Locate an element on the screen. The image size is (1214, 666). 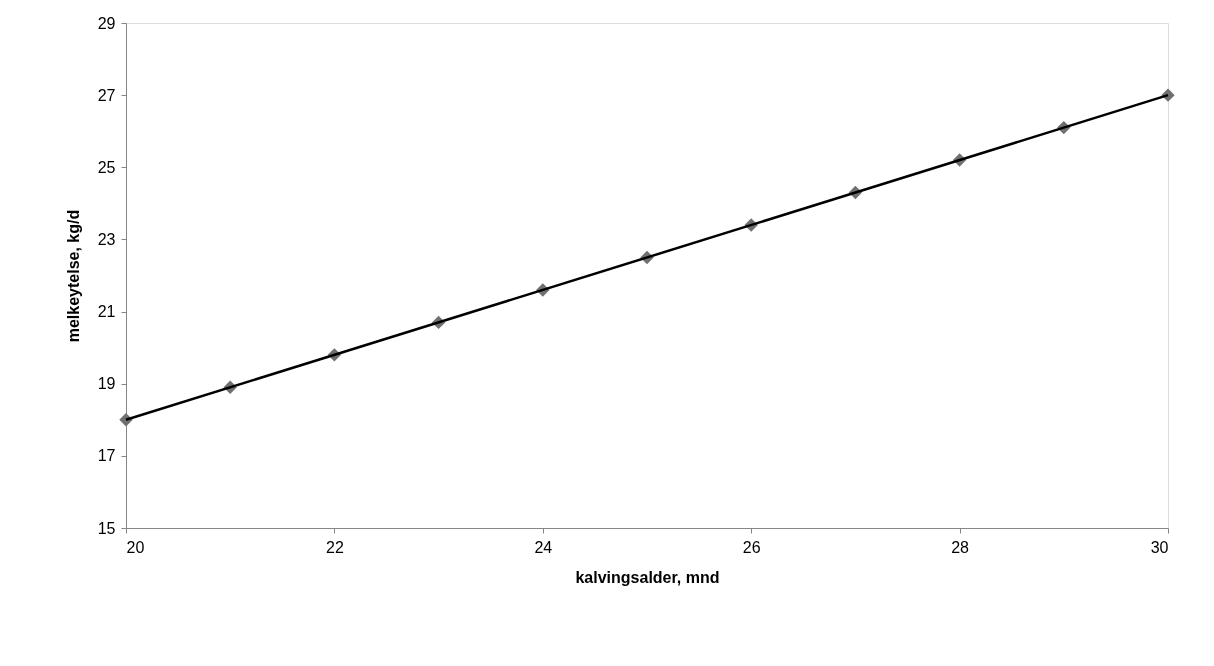
y-axis-title: melkeytelse, kg/d is located at coordinates (73, 276).